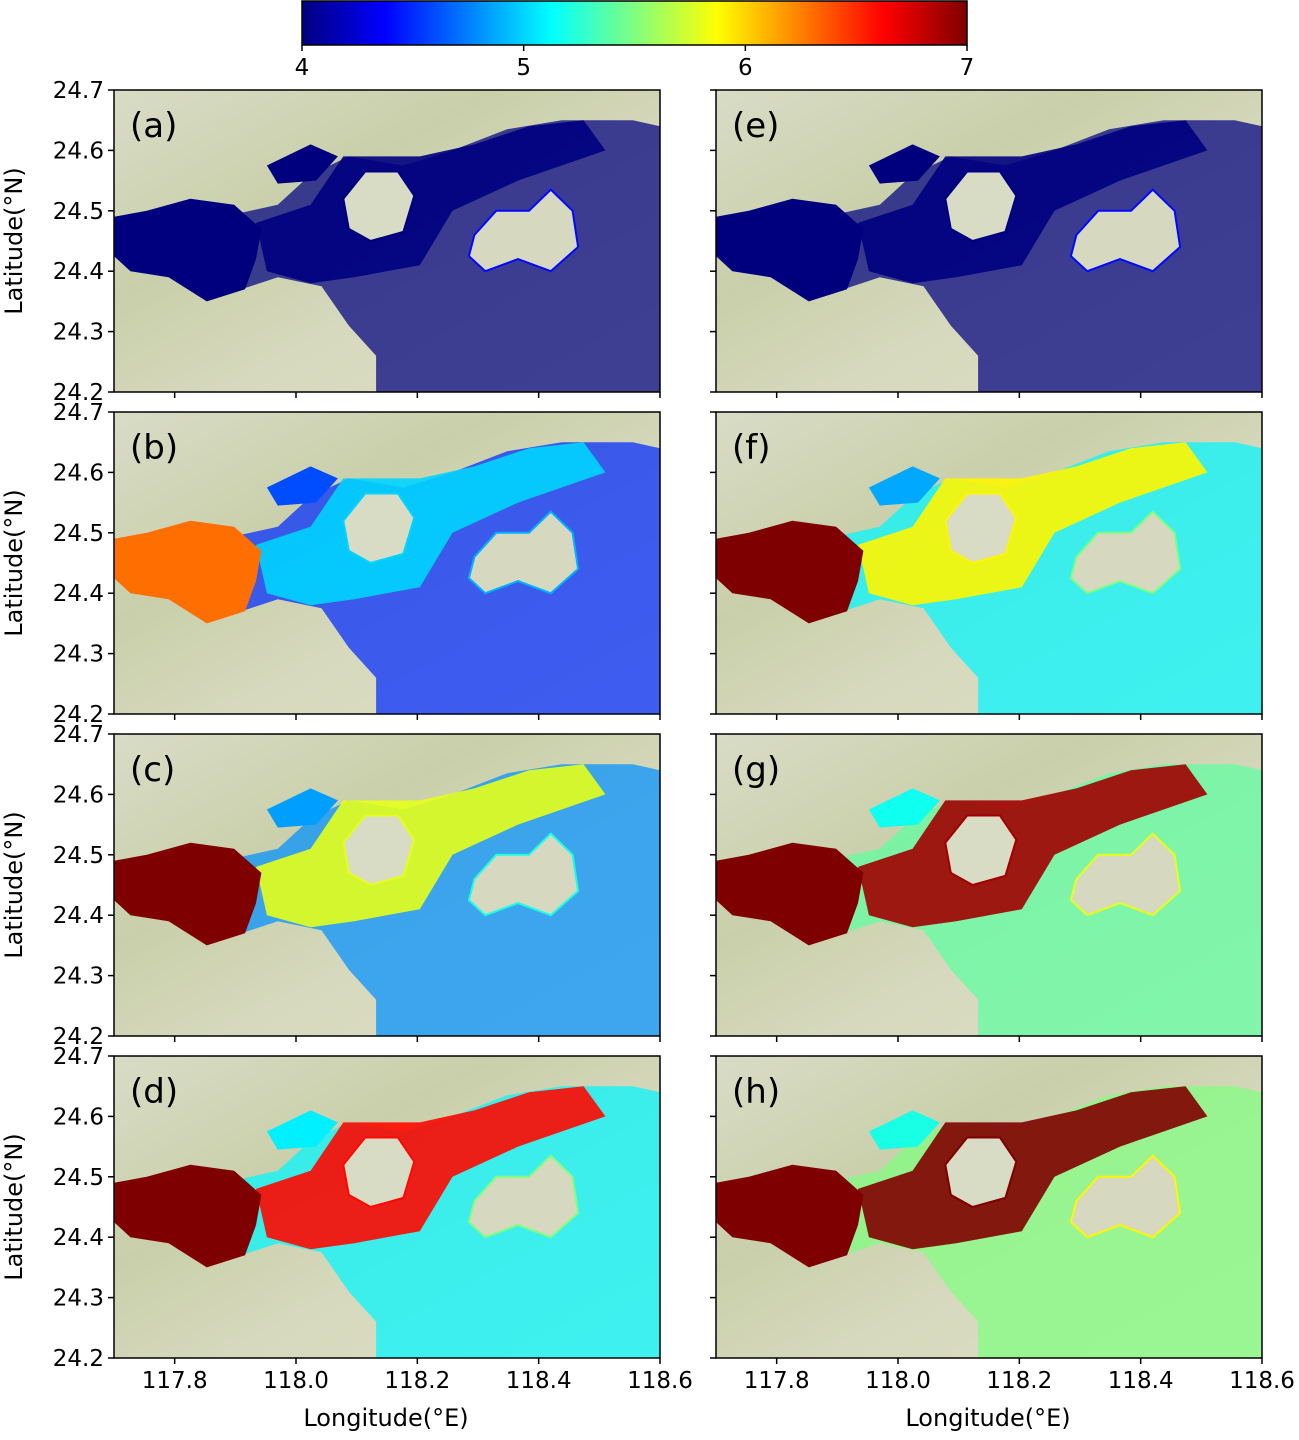  Describe the element at coordinates (296, 1381) in the screenshot. I see `x-tick-label: 118.0` at that location.